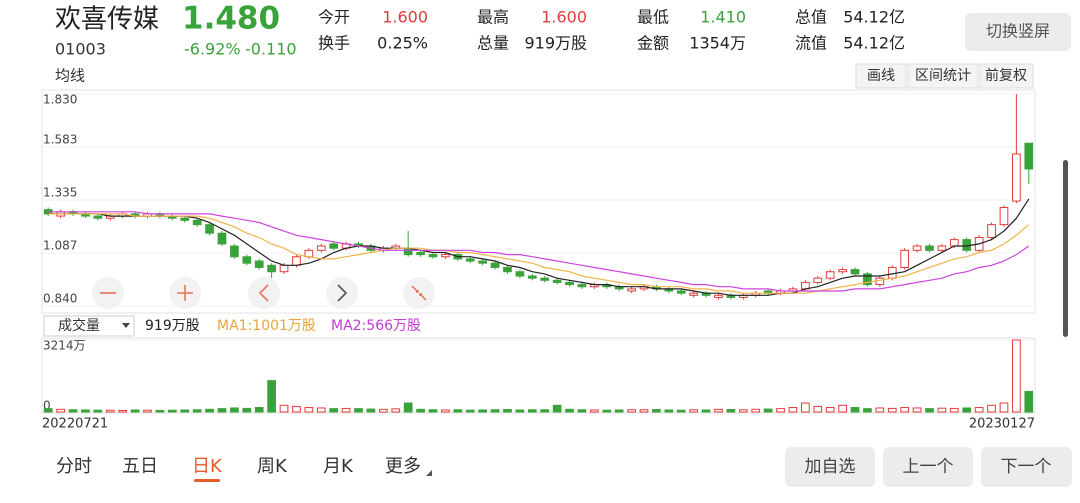 This screenshot has width=1080, height=503. Describe the element at coordinates (74, 466) in the screenshot. I see `period-tab: 分时` at that location.